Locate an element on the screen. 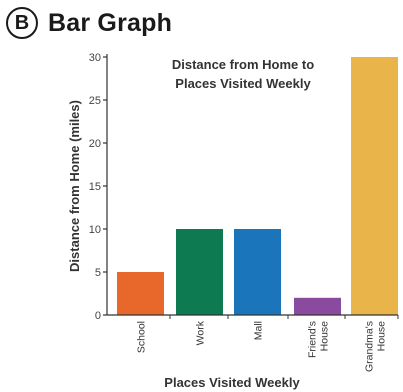 This screenshot has height=392, width=403. figure-header: B Bar Graph is located at coordinates (89, 23).